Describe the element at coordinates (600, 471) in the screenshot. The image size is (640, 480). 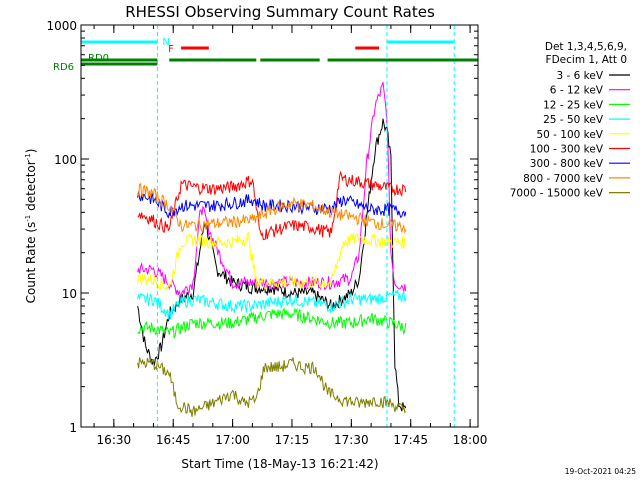
I see `timestamp: 19-Oct-2021 04:25` at that location.